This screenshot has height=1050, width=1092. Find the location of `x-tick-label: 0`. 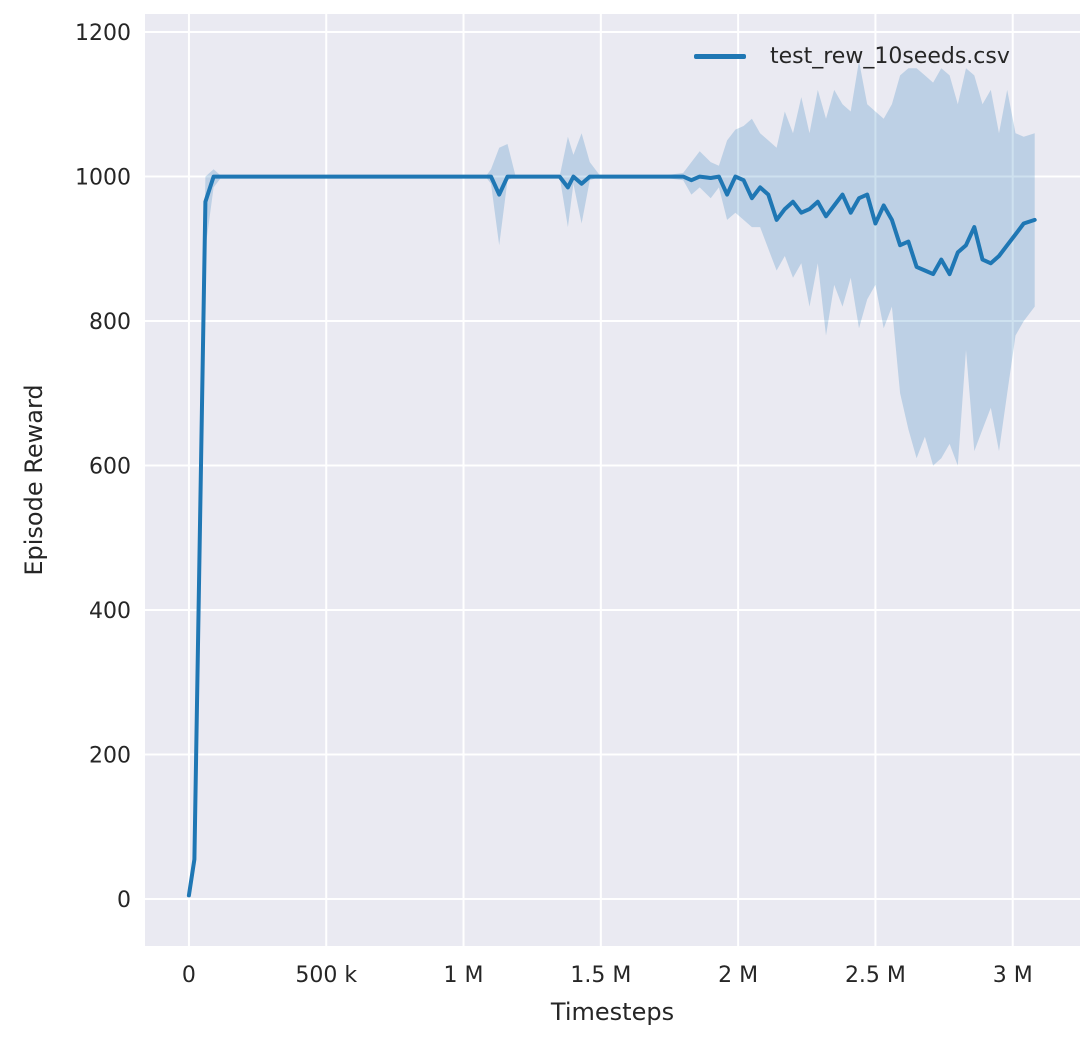

x-tick-label: 0 is located at coordinates (189, 975).